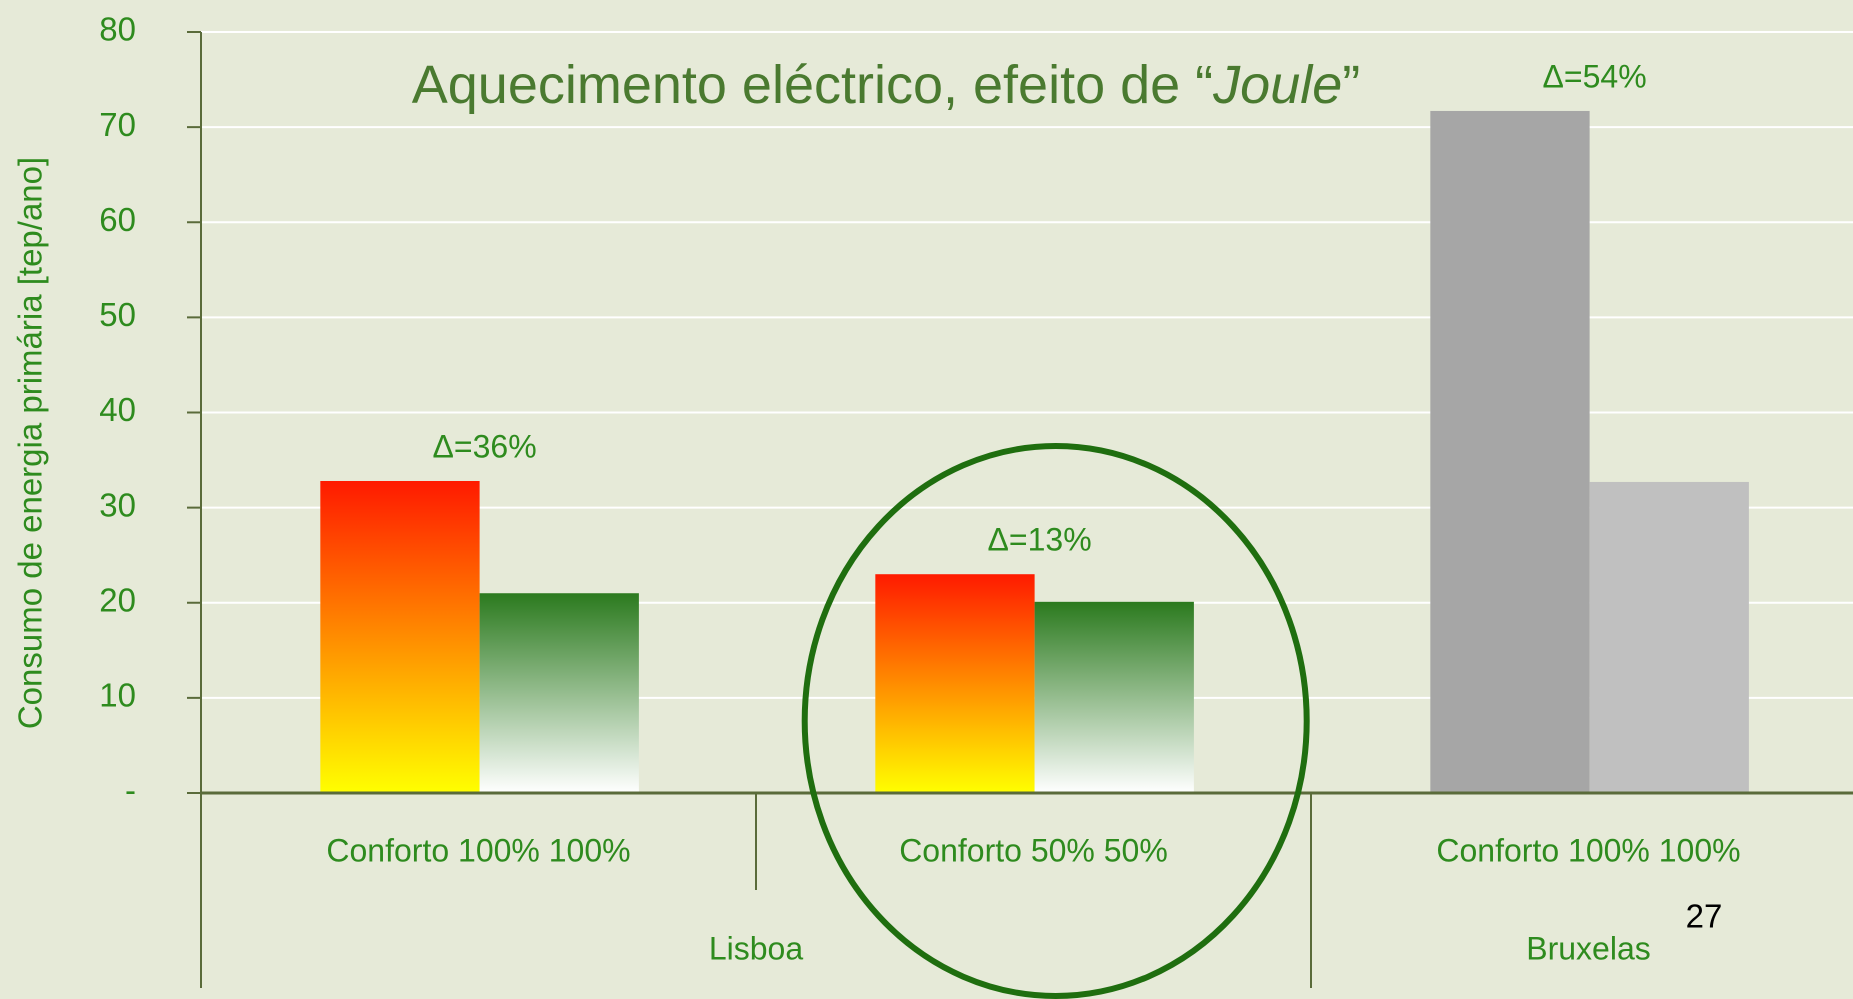 The image size is (1853, 999). What do you see at coordinates (485, 446) in the screenshot?
I see `annotation: Δ=36%` at bounding box center [485, 446].